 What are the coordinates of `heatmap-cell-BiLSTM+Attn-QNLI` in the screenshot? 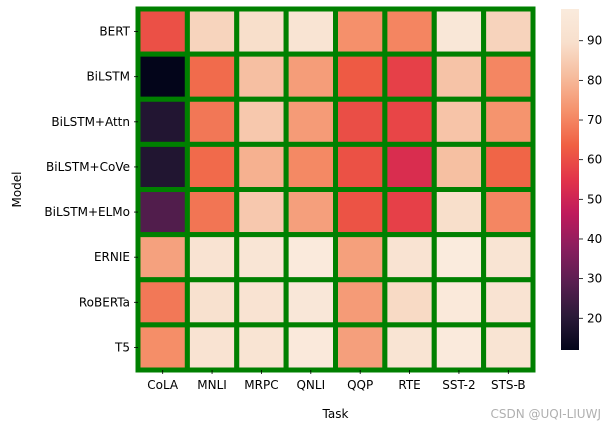 It's located at (310, 121).